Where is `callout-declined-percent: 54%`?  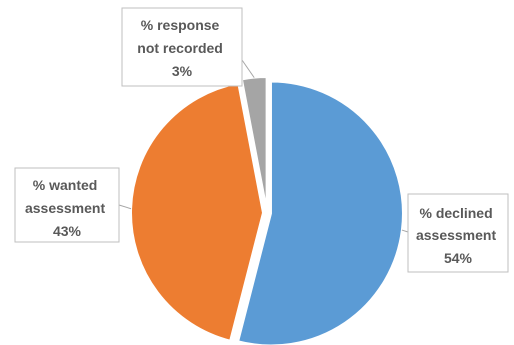 callout-declined-percent: 54% is located at coordinates (458, 258).